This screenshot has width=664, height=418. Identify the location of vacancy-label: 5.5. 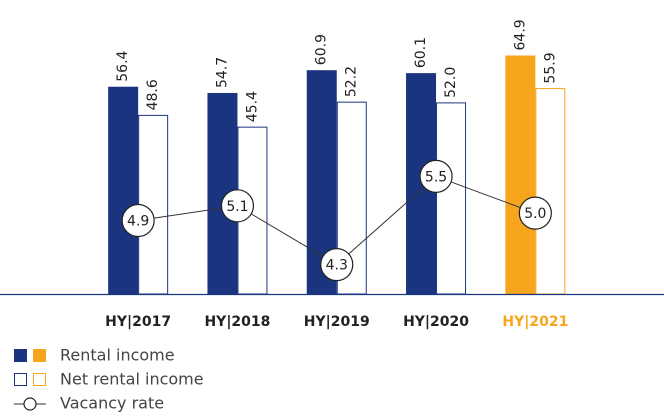
(436, 177).